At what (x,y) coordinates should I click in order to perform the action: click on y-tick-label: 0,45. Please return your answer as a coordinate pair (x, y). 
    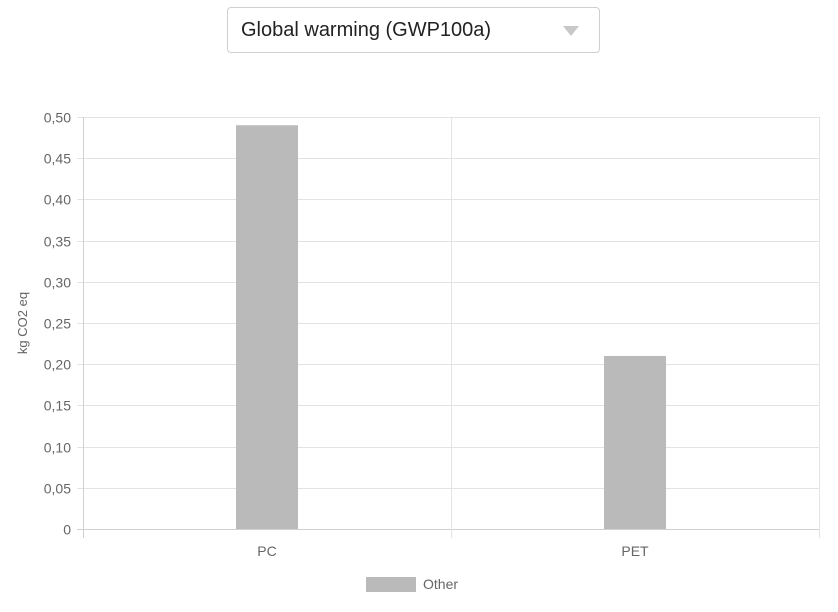
    Looking at the image, I should click on (57, 159).